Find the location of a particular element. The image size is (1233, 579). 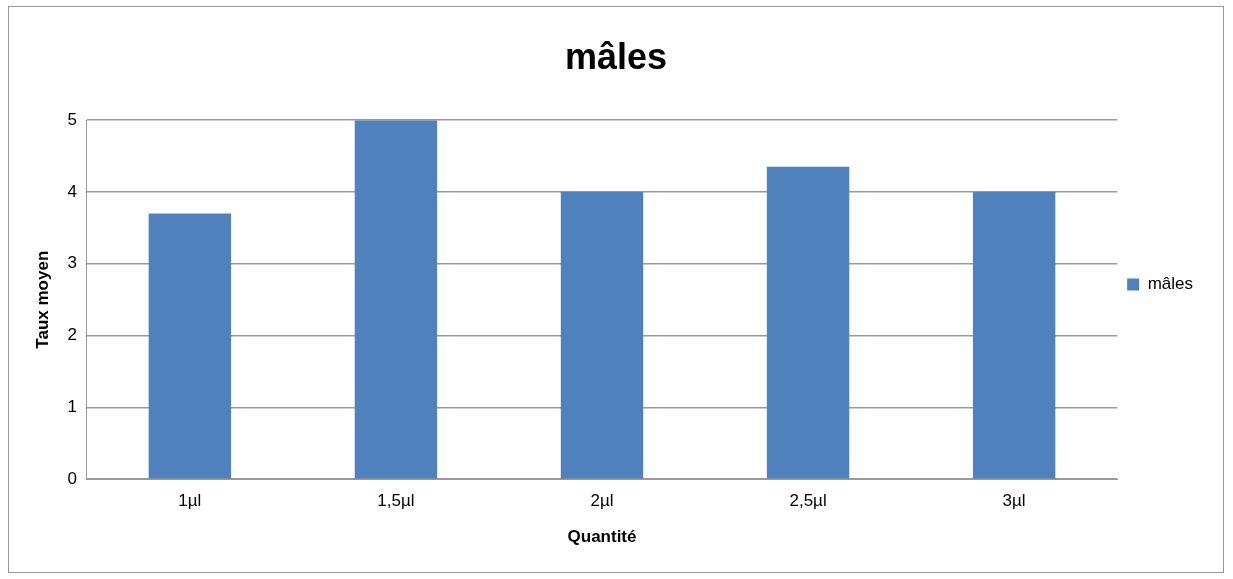

x-tick-label: 1,5µl is located at coordinates (396, 501).